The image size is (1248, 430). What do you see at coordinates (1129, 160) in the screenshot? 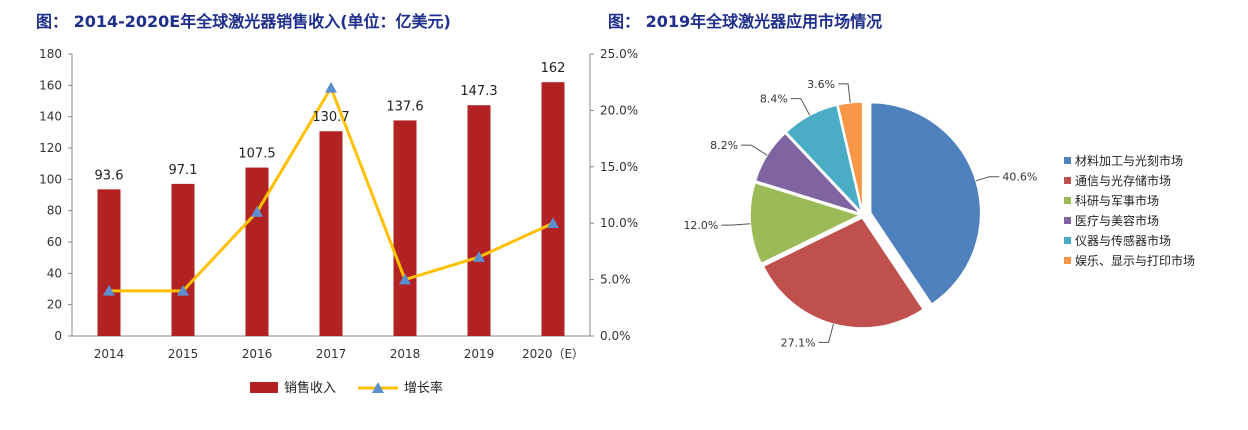
I see `pie-legend-label: 材料加工与光刻市场` at bounding box center [1129, 160].